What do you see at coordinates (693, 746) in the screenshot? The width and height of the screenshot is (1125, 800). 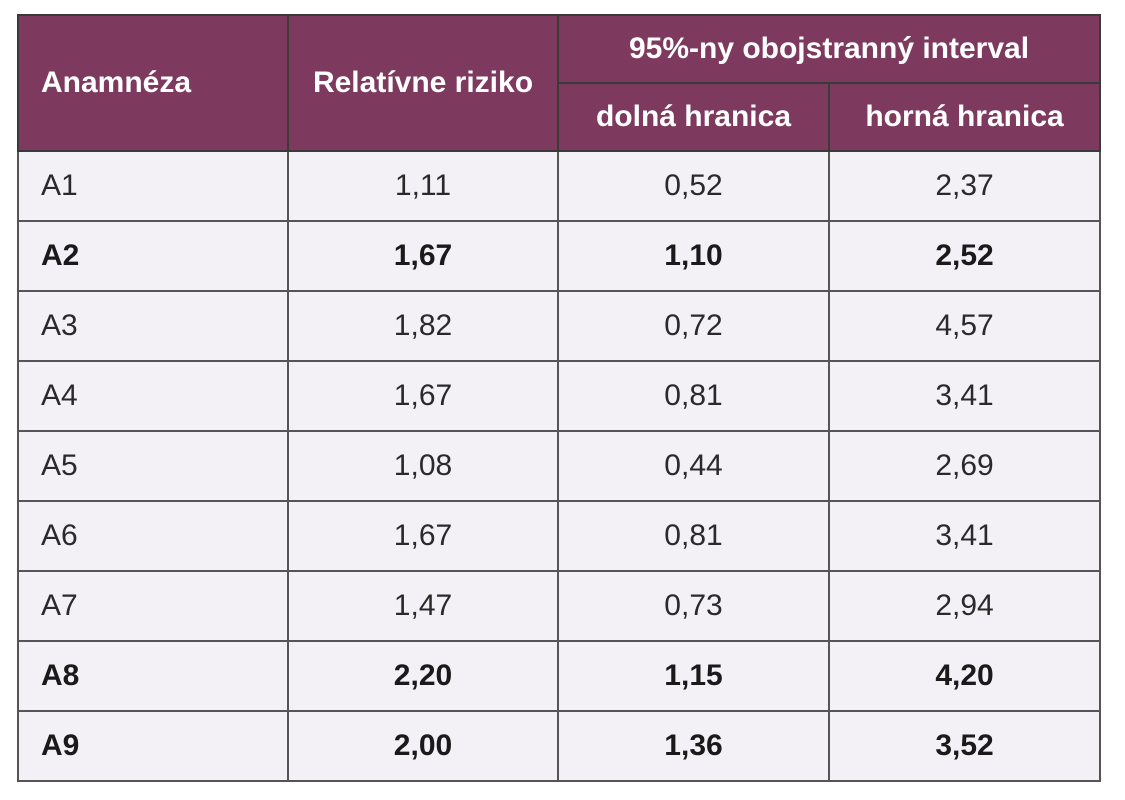 I see `cell-lower-bound: 1,36` at bounding box center [693, 746].